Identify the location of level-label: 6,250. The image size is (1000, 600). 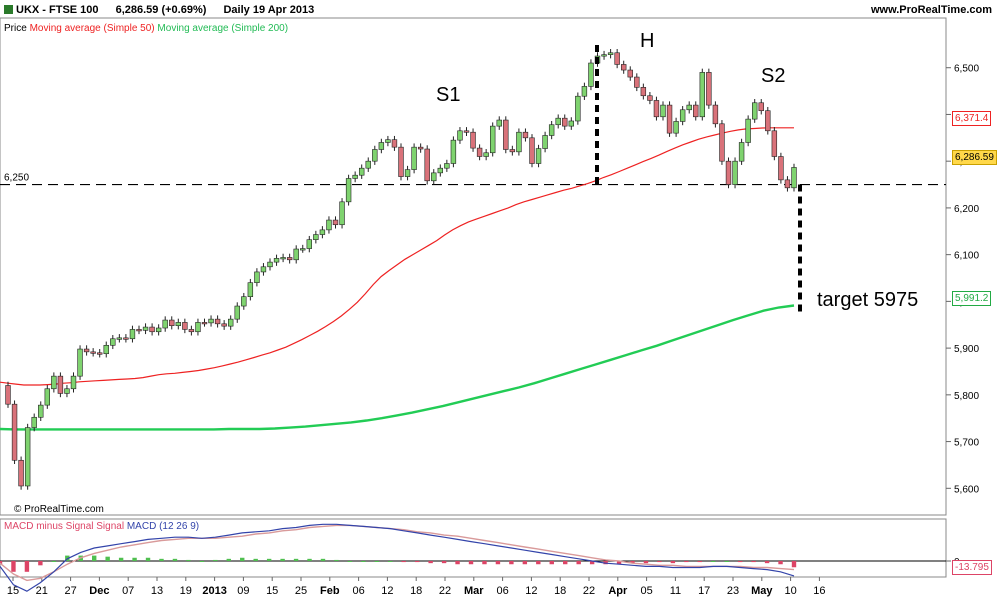
(16, 178).